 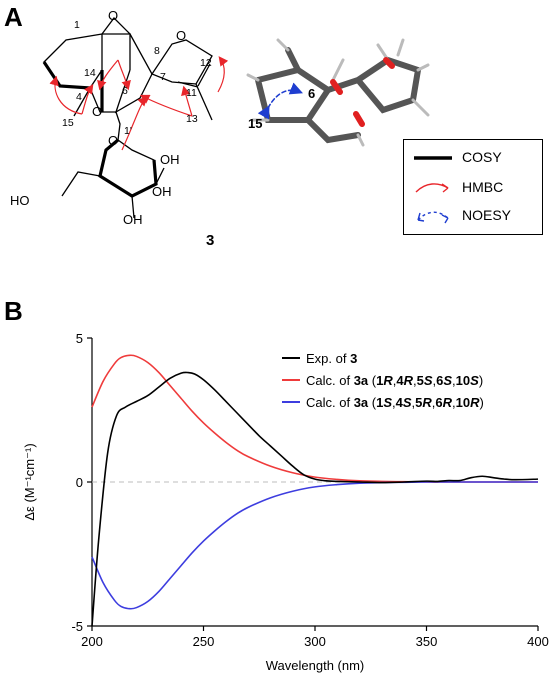 I want to click on conformer-model: 15 6, so click(x=338, y=92).